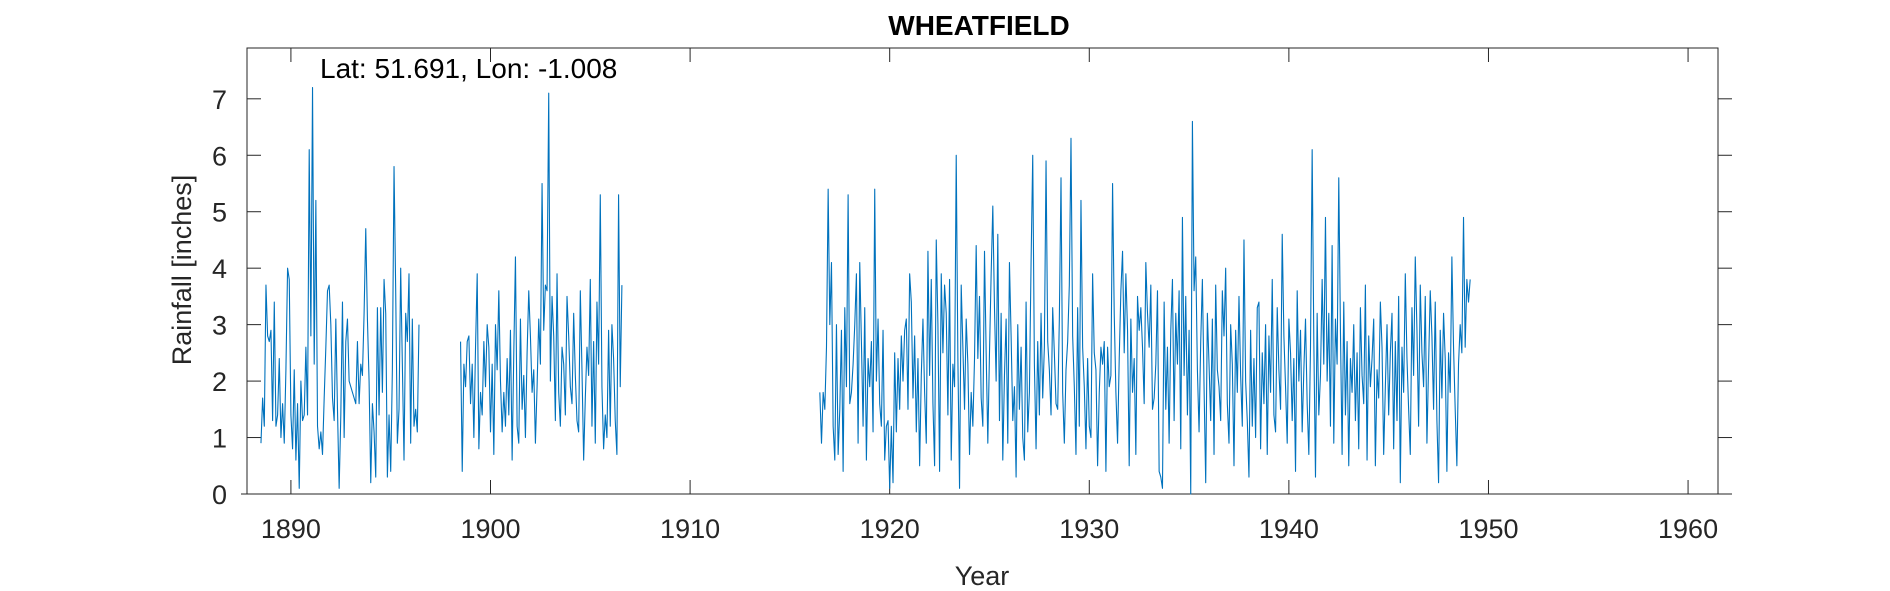  I want to click on x-tick-label: 1950, so click(1488, 529).